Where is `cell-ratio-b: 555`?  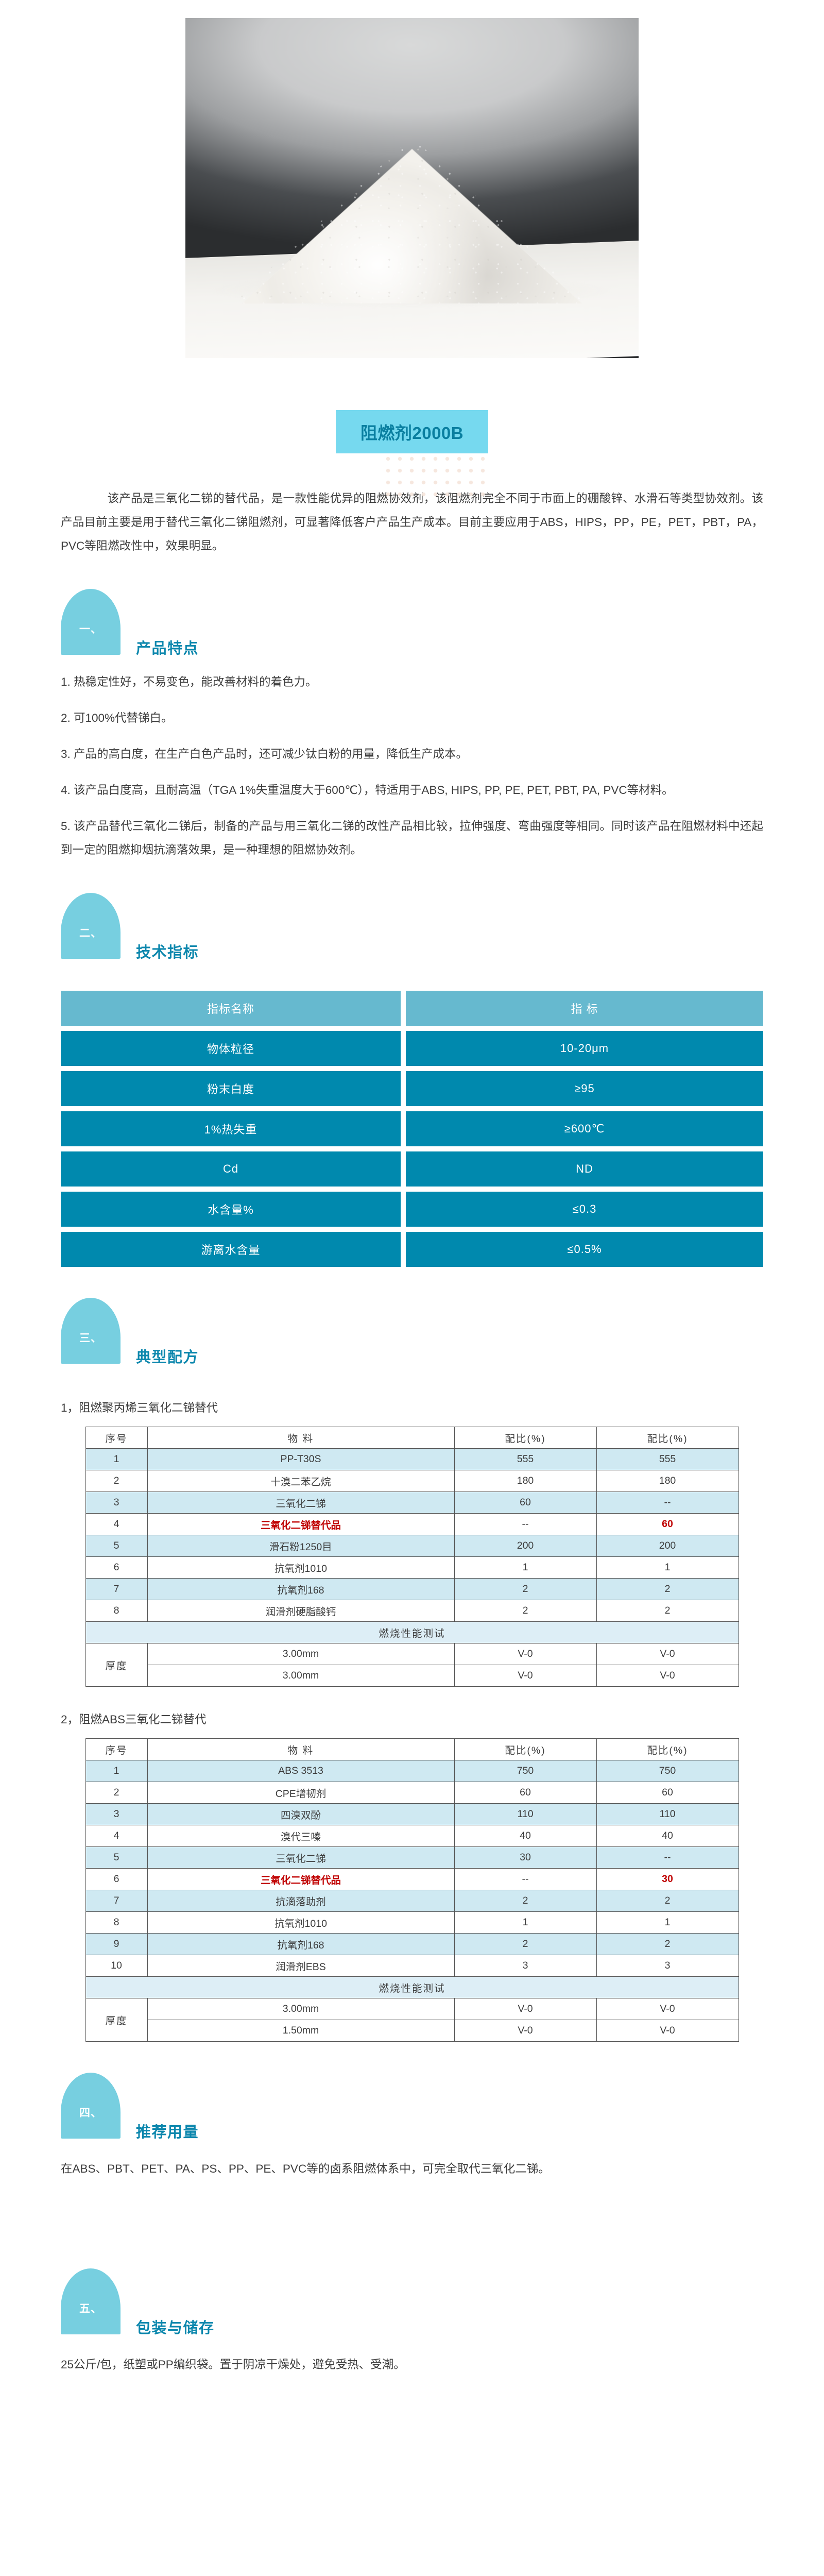
cell-ratio-b: 555 is located at coordinates (667, 1459).